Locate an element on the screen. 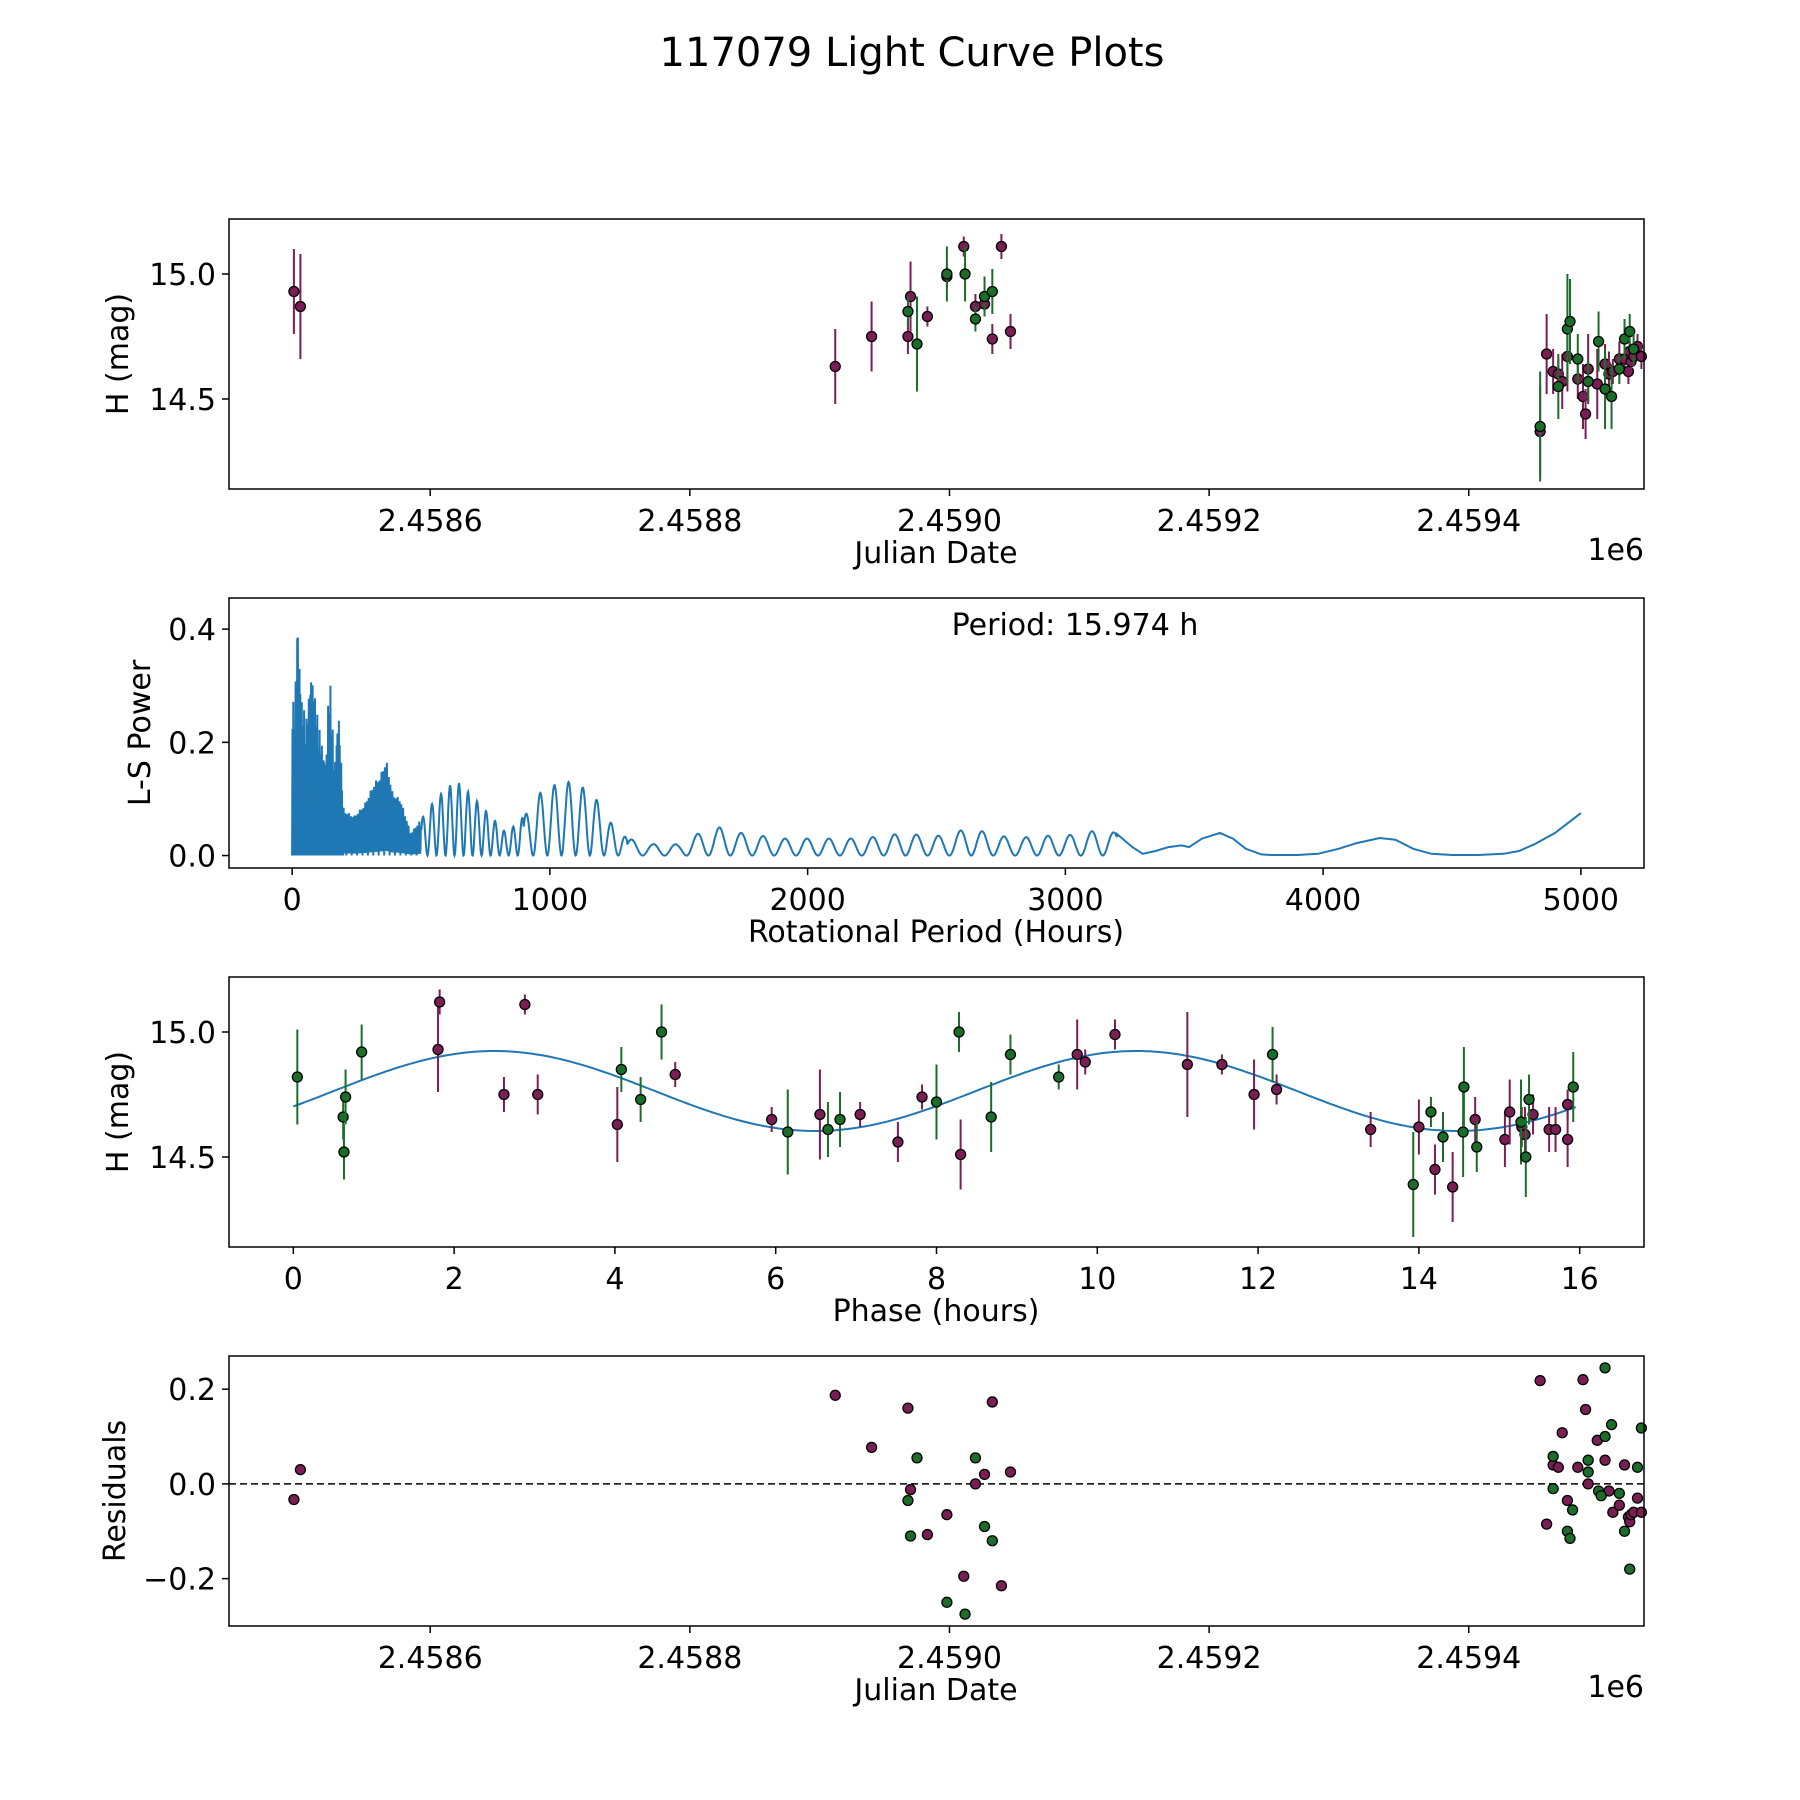  x-tick-label: 8 is located at coordinates (936, 1279).